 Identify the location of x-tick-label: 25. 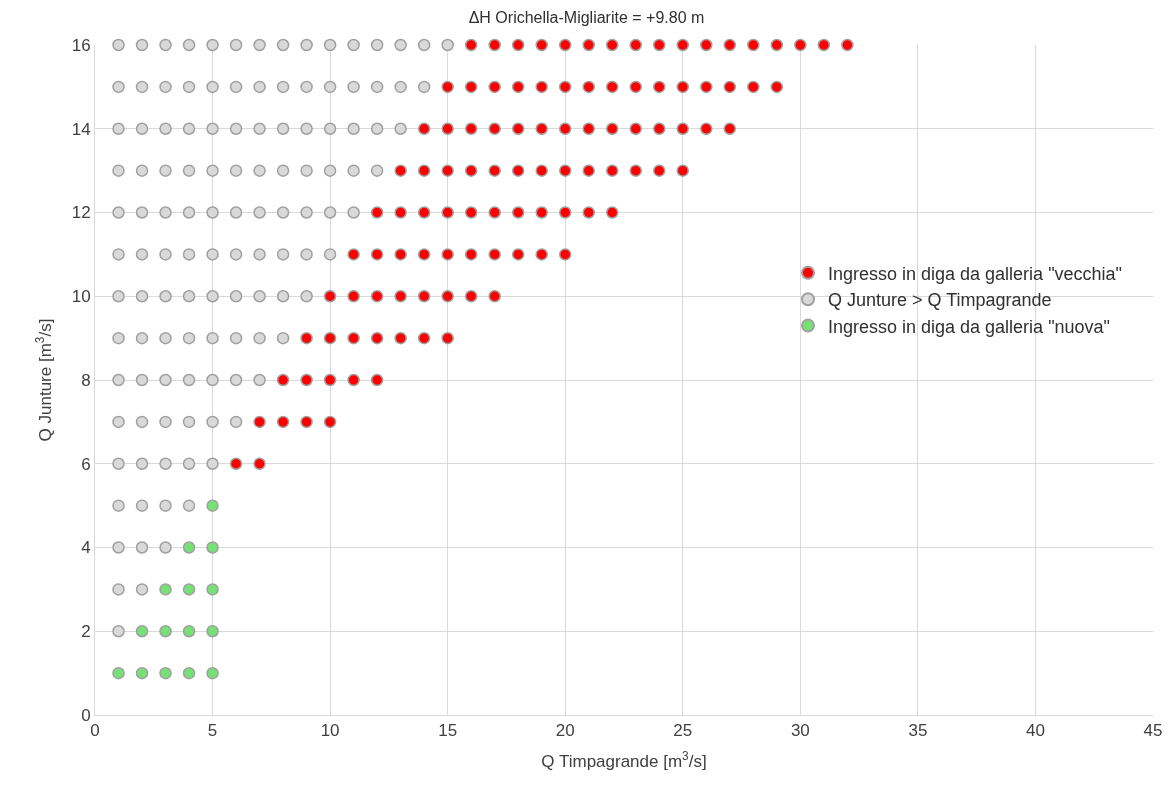
(683, 731).